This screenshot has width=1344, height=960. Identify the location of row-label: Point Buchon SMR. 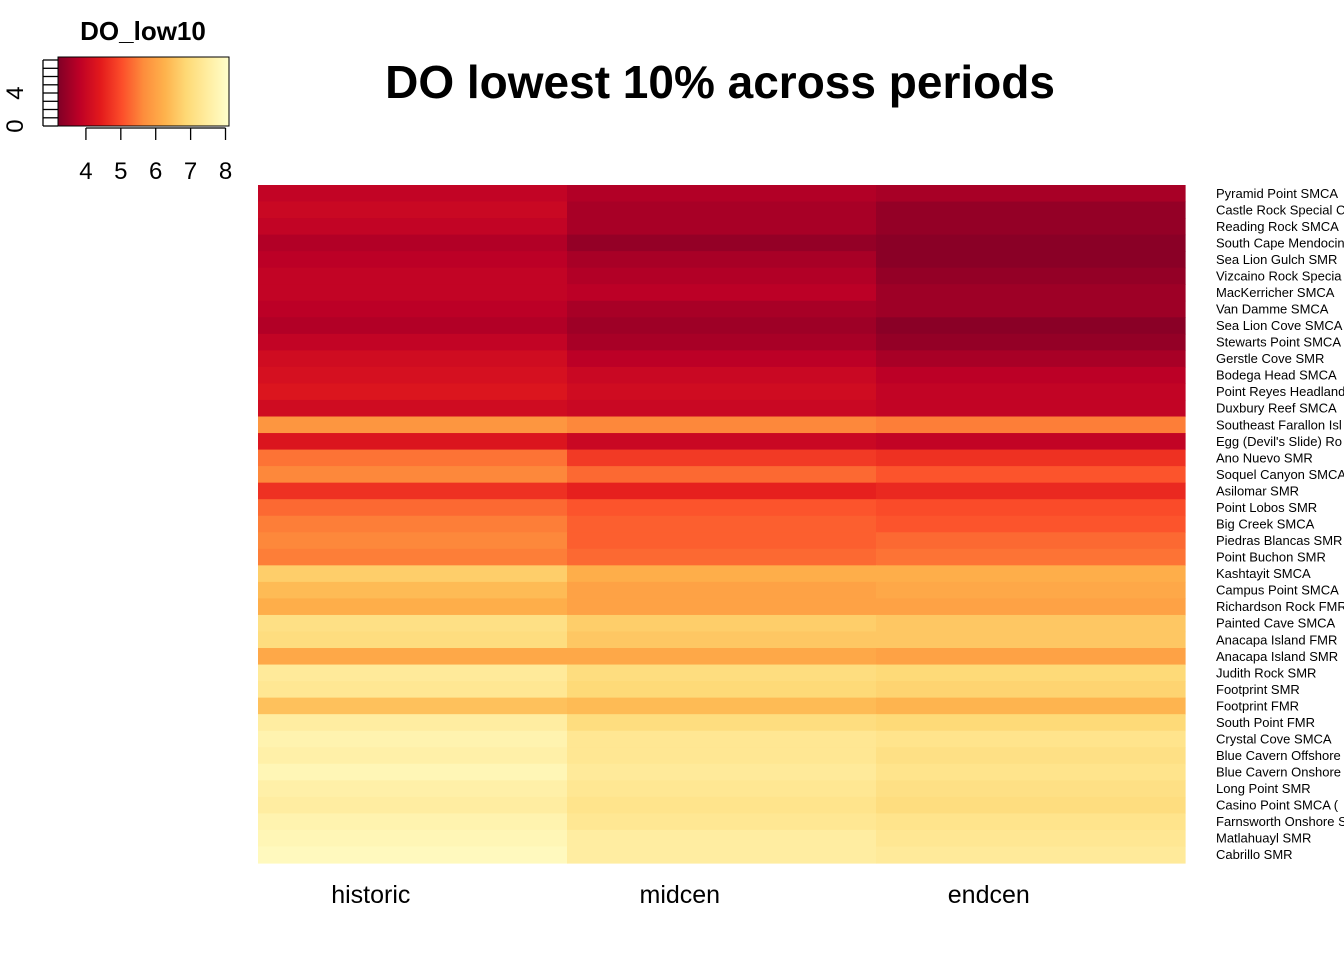
(1271, 557).